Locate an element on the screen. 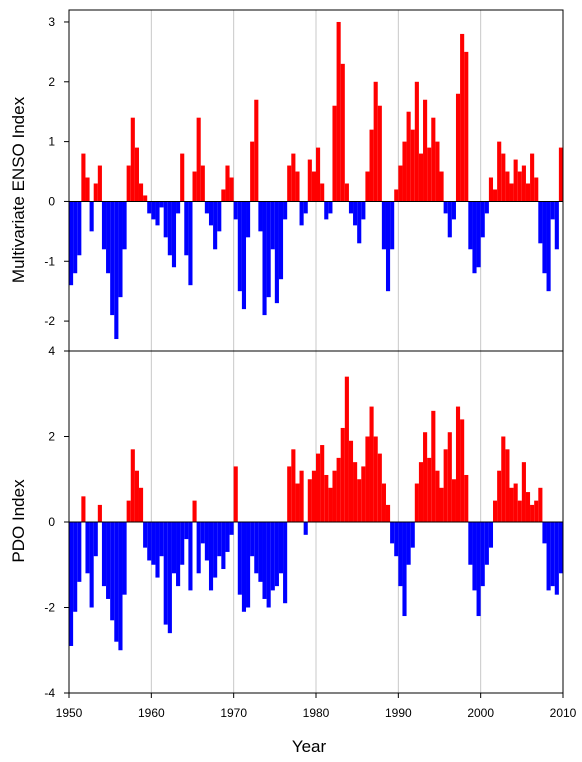  y-tick-label: -4 is located at coordinates (49, 693).